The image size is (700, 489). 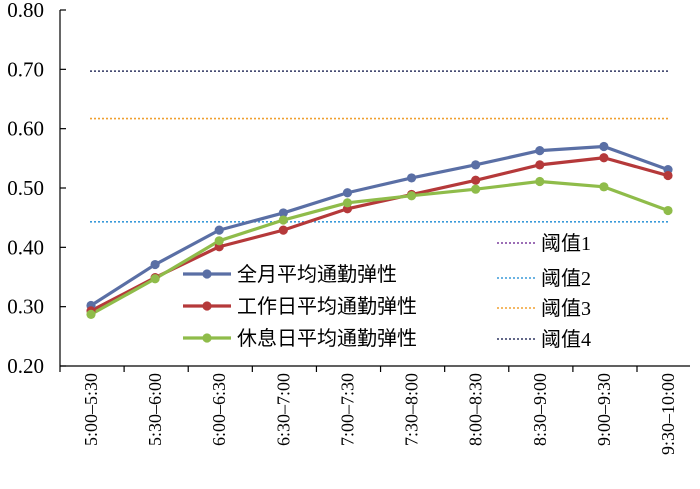 I want to click on x-tick-label: 7:30–8:00, so click(x=412, y=409).